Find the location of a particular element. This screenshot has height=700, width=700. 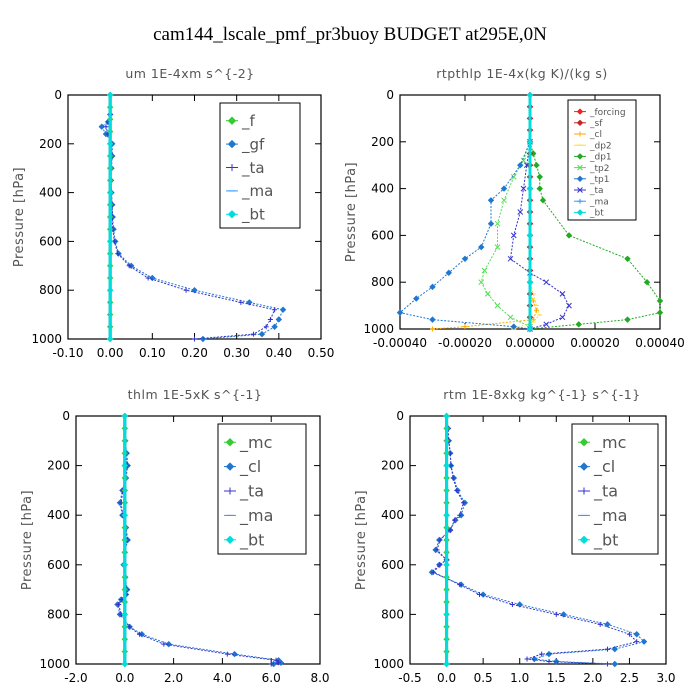

series_ta is located at coordinates (539, 235).